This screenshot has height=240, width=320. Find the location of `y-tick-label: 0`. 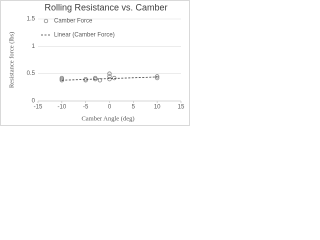

y-tick-label: 0 is located at coordinates (34, 102).